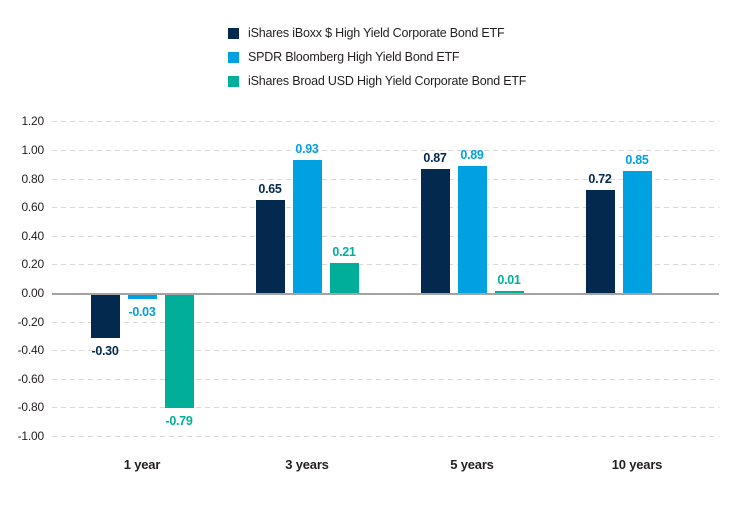 The height and width of the screenshot is (515, 737). What do you see at coordinates (637, 464) in the screenshot?
I see `x-axis-category-label: 10 years` at bounding box center [637, 464].